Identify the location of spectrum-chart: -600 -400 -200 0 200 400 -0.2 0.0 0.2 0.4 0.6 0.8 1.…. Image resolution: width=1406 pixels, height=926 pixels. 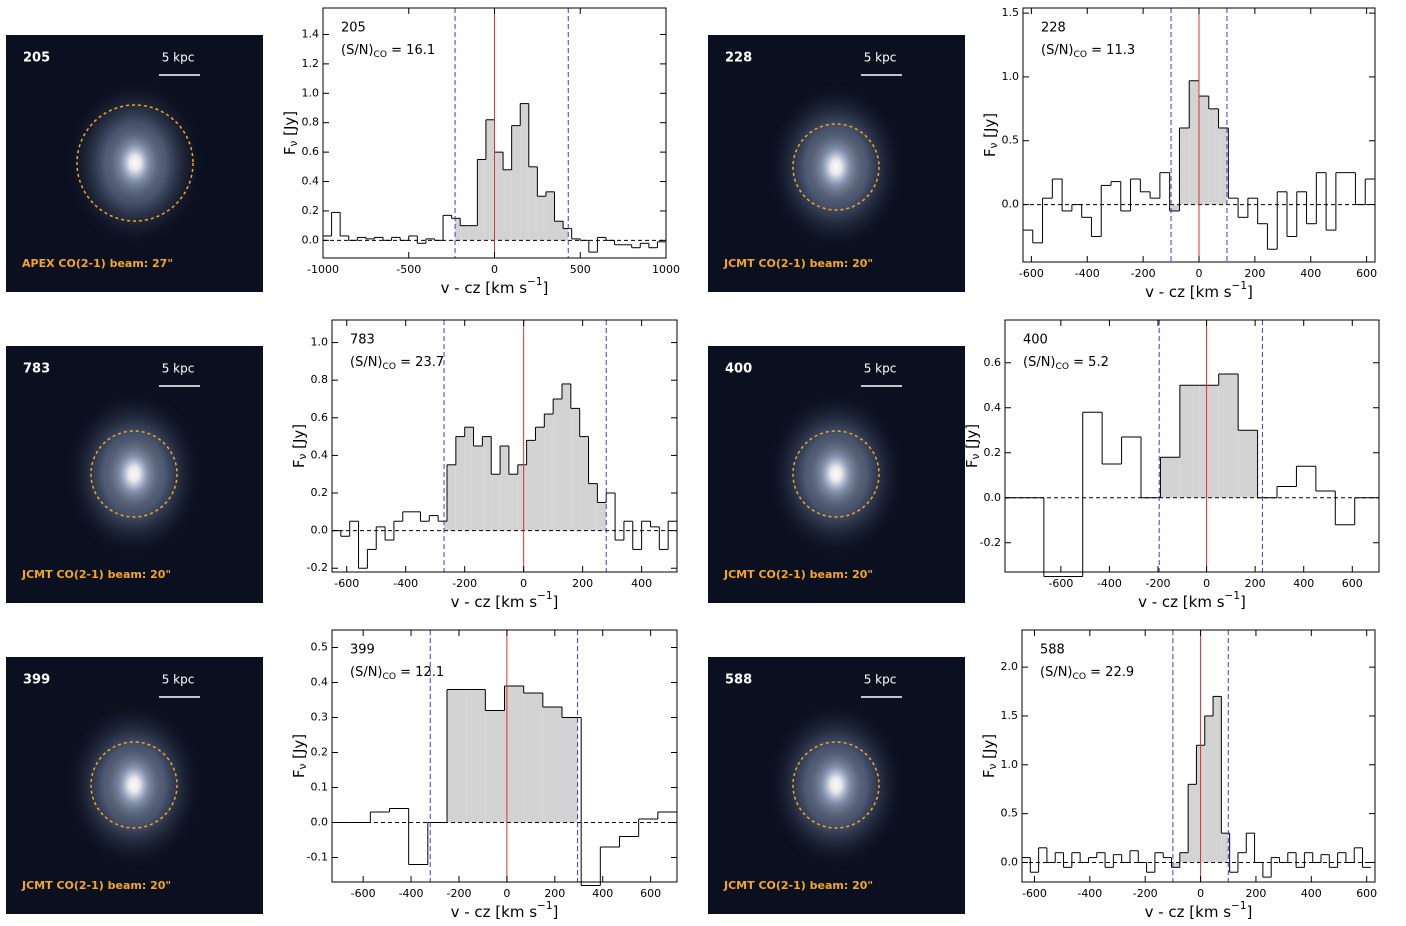
(484, 465).